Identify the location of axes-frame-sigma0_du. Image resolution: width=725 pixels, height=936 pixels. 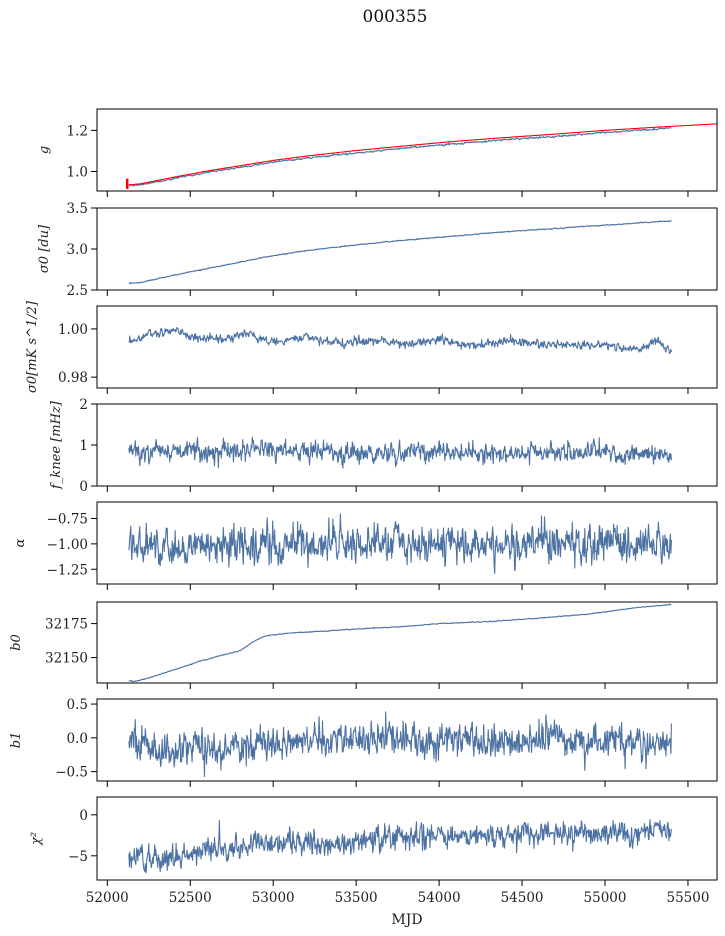
(407, 249).